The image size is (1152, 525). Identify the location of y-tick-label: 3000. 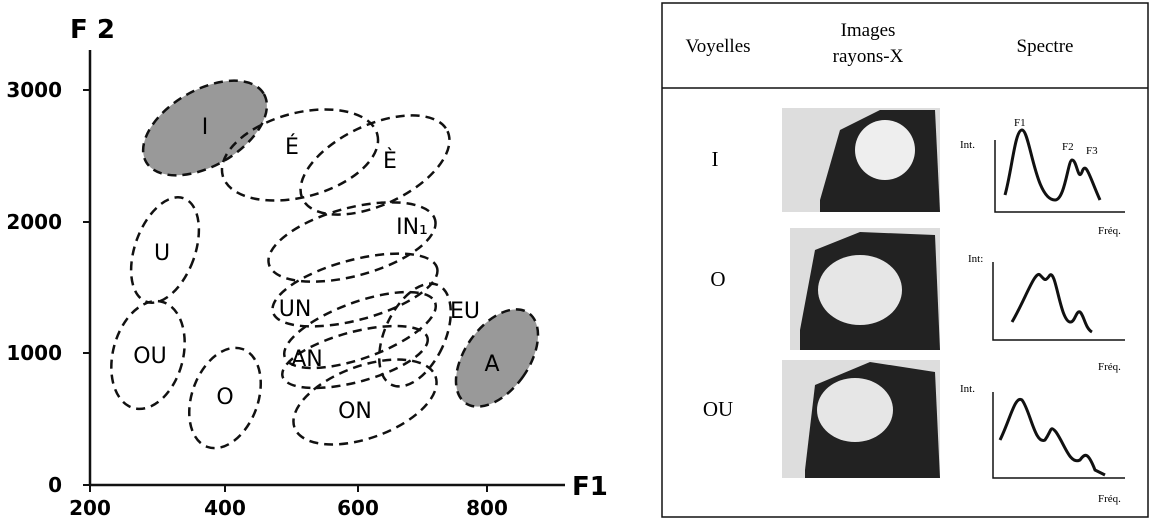
(34, 90).